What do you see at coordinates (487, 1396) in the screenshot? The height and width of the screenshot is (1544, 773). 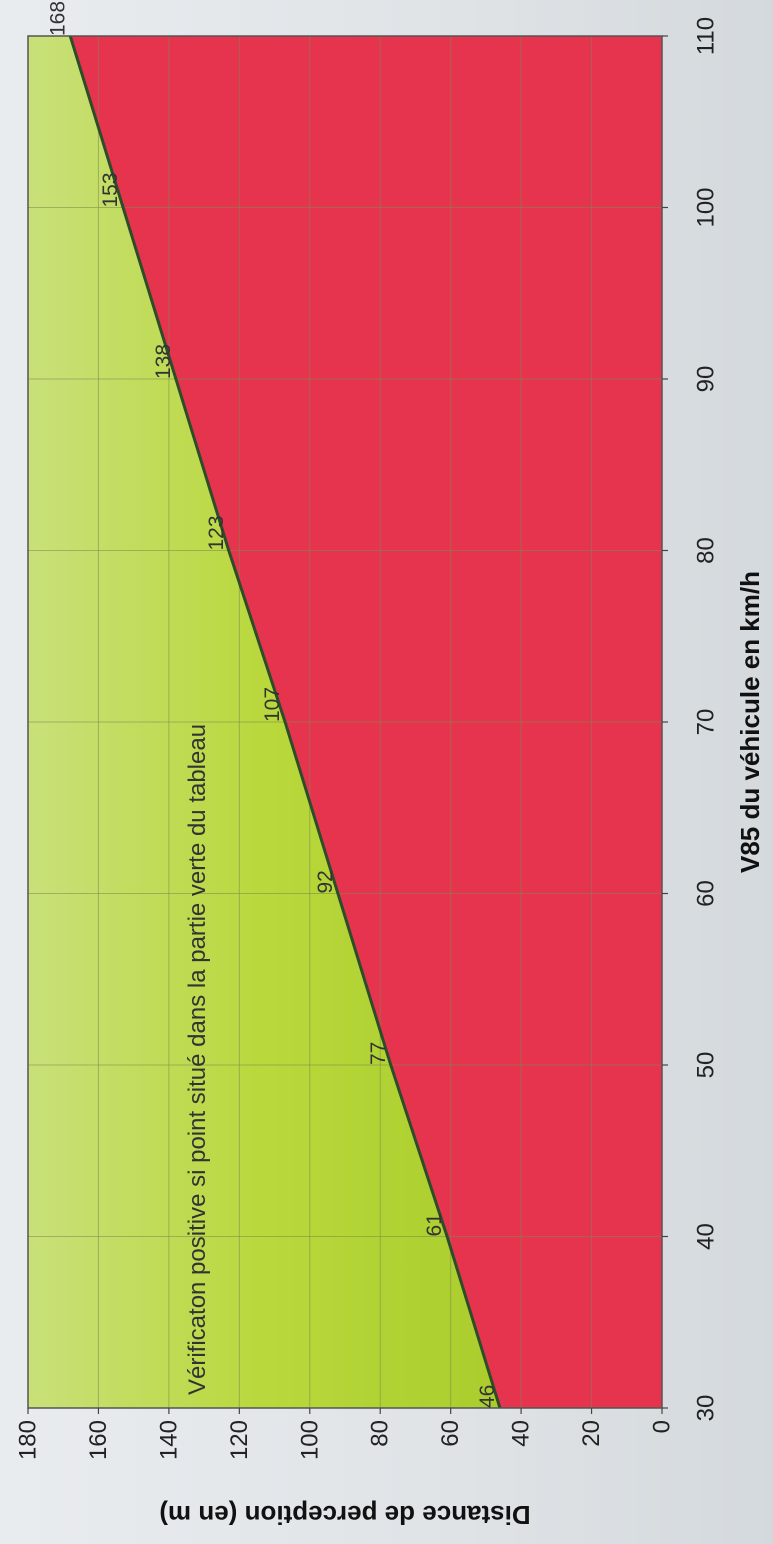 I see `data-label: 46` at bounding box center [487, 1396].